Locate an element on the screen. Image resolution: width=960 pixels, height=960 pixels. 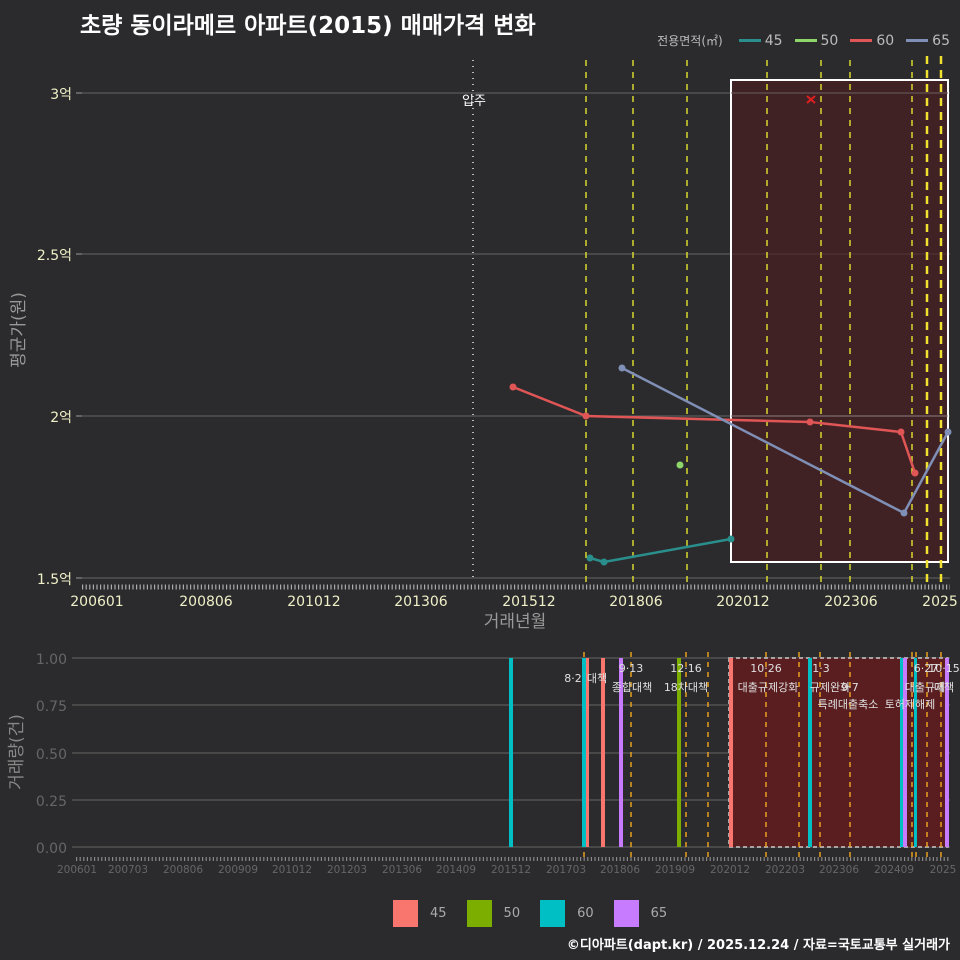
y-tick: 0.25 is located at coordinates (51, 802).